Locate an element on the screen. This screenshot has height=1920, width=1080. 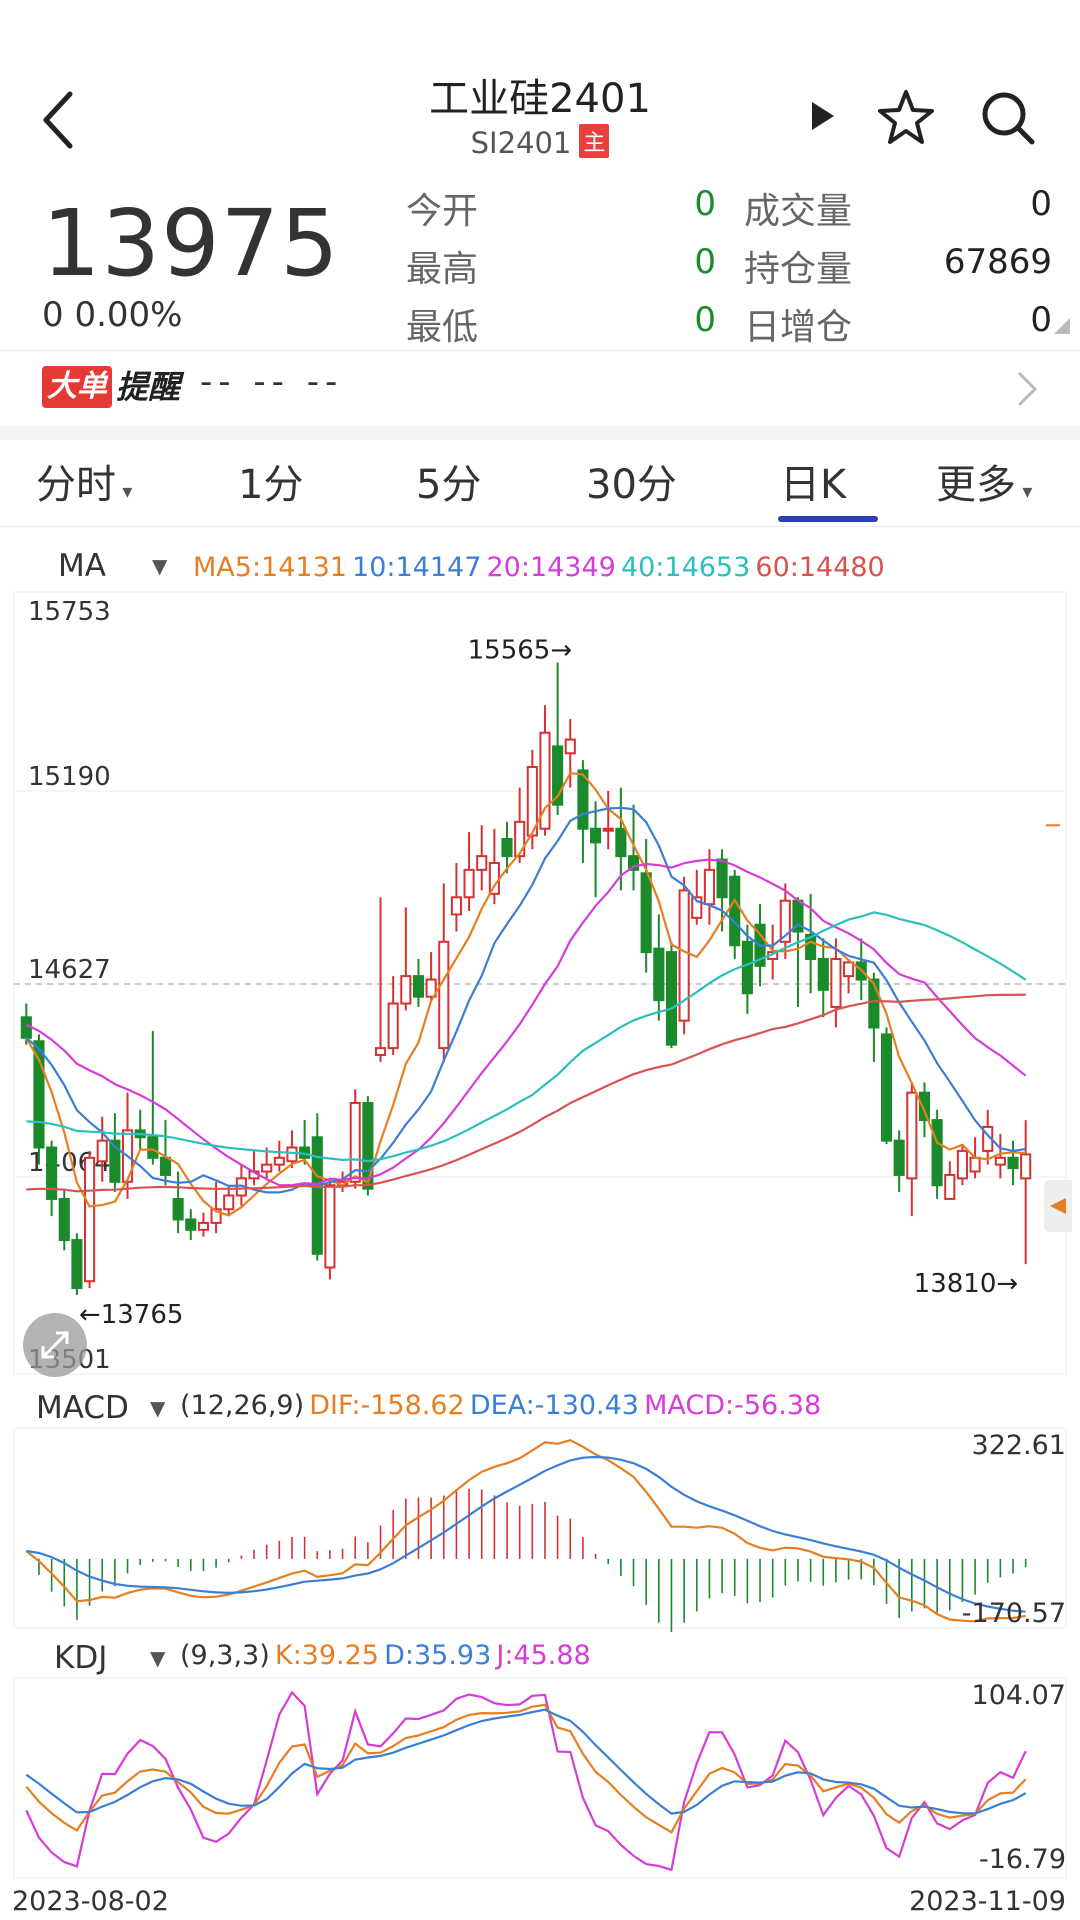
big-order-alert-bar is located at coordinates (540, 388).